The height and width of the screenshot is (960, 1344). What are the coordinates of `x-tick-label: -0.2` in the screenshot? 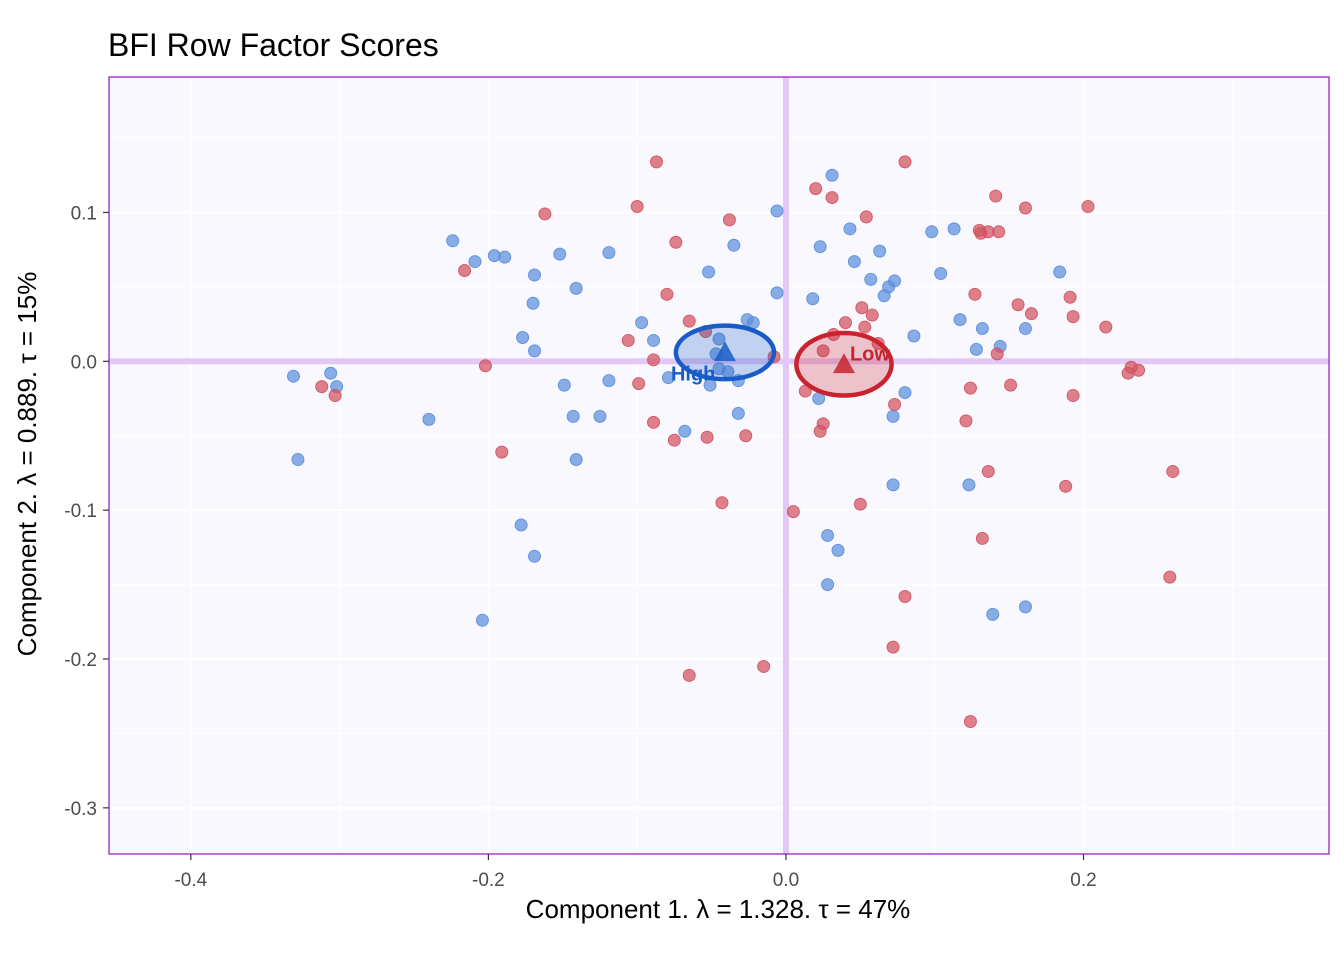 It's located at (488, 880).